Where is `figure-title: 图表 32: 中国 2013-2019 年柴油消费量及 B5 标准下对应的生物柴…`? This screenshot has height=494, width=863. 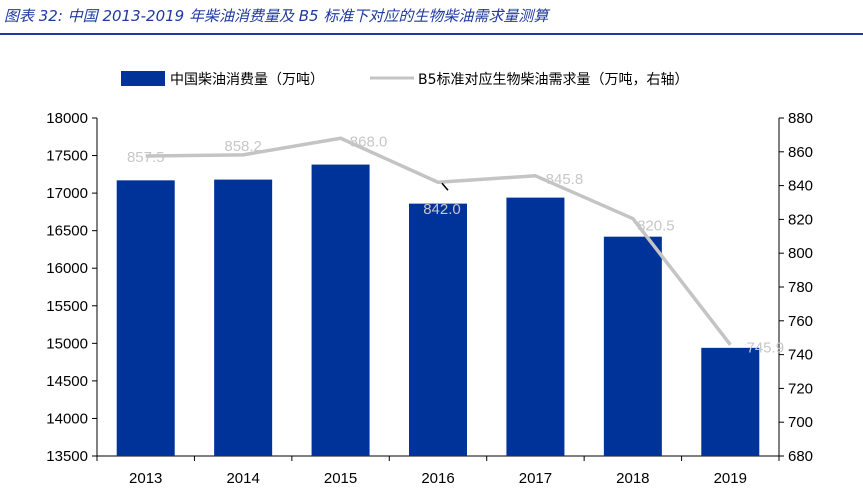 figure-title: 图表 32: 中国 2013-2019 年柴油消费量及 B5 标准下对应的生物柴… is located at coordinates (276, 16).